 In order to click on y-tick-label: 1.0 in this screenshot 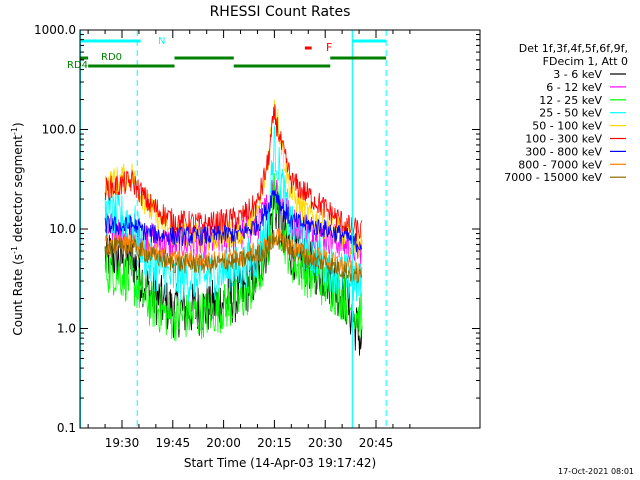, I will do `click(66, 329)`.